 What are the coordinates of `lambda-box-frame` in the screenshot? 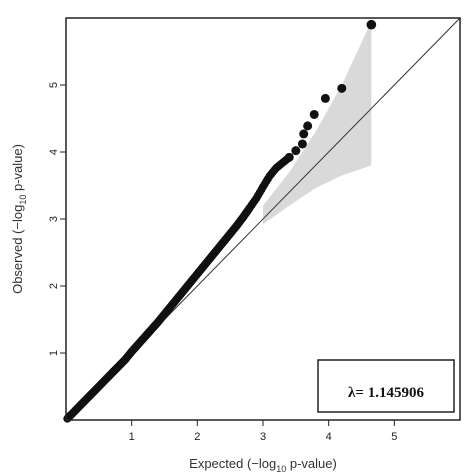 It's located at (386, 386).